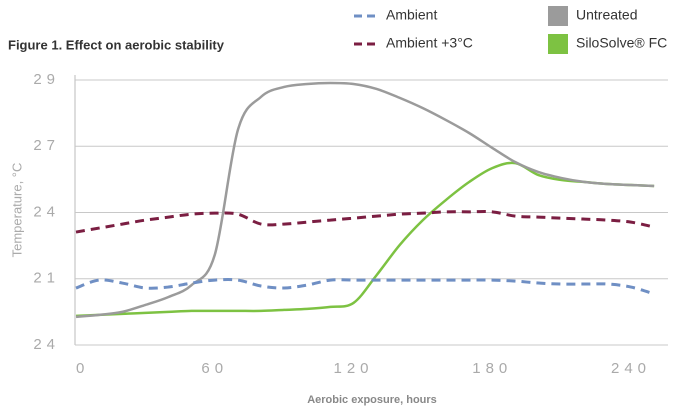  What do you see at coordinates (116, 44) in the screenshot?
I see `chart-title: Figure 1. Effect on aerobic stability` at bounding box center [116, 44].